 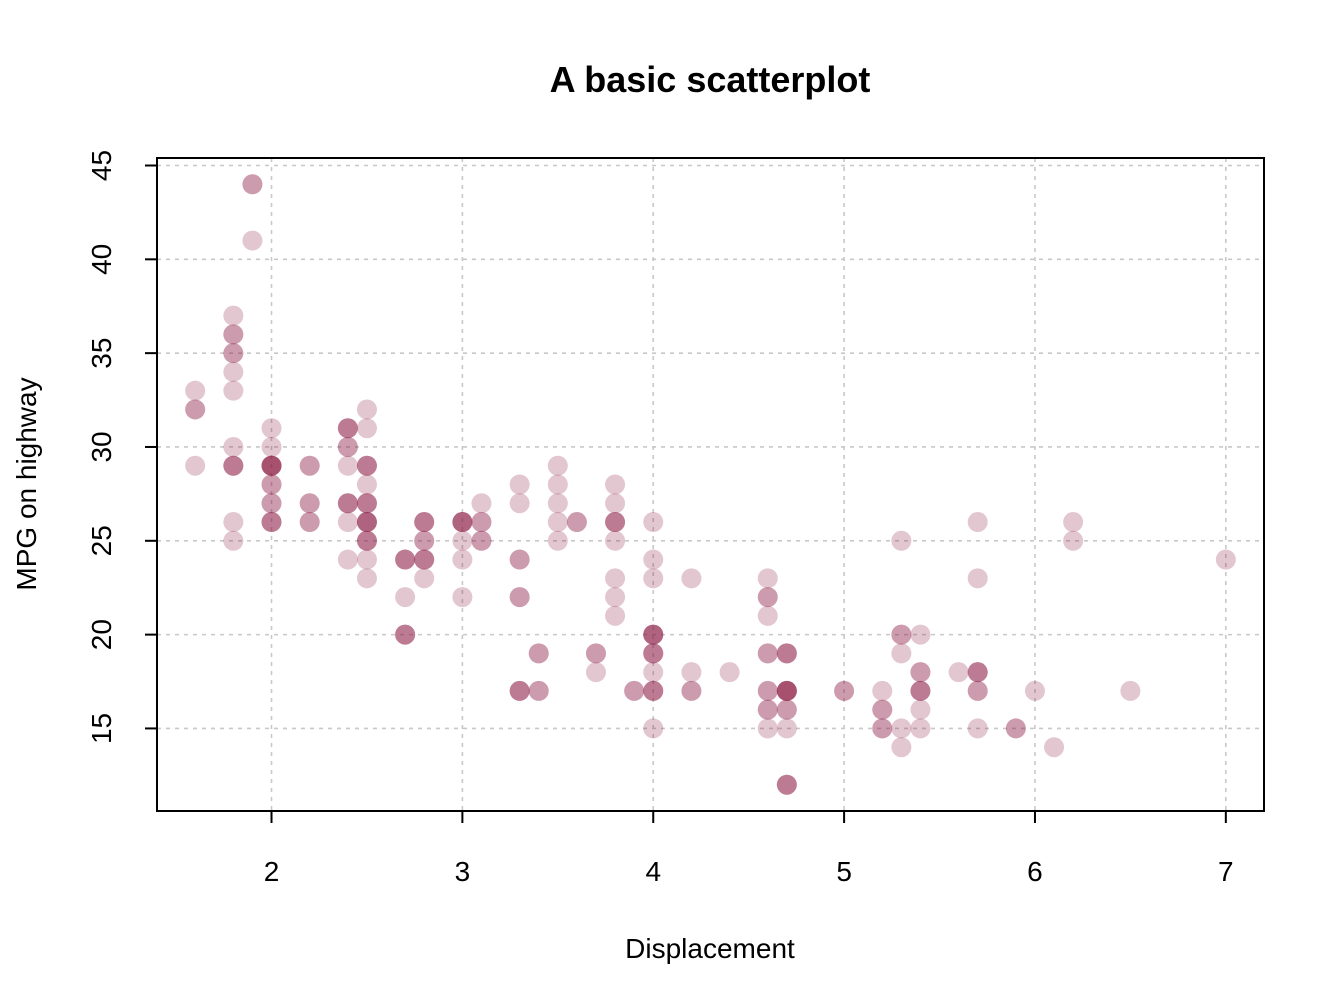 What do you see at coordinates (101, 634) in the screenshot?
I see `y-tick-label: 20` at bounding box center [101, 634].